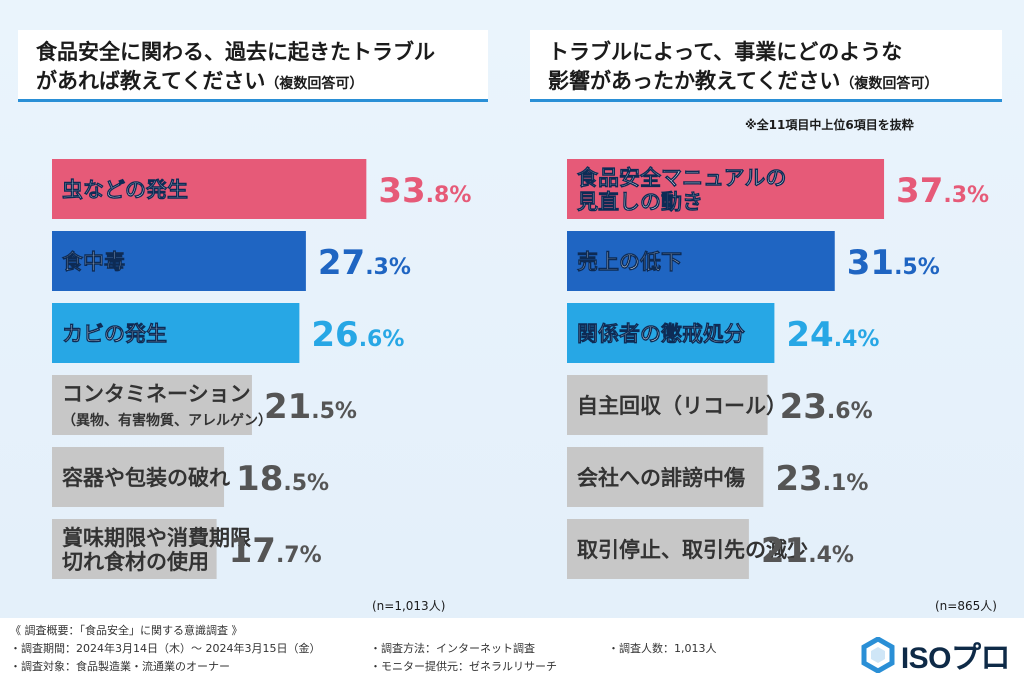 This screenshot has width=1024, height=683. Describe the element at coordinates (966, 606) in the screenshot. I see `right-sample-size: (n=865人)` at that location.